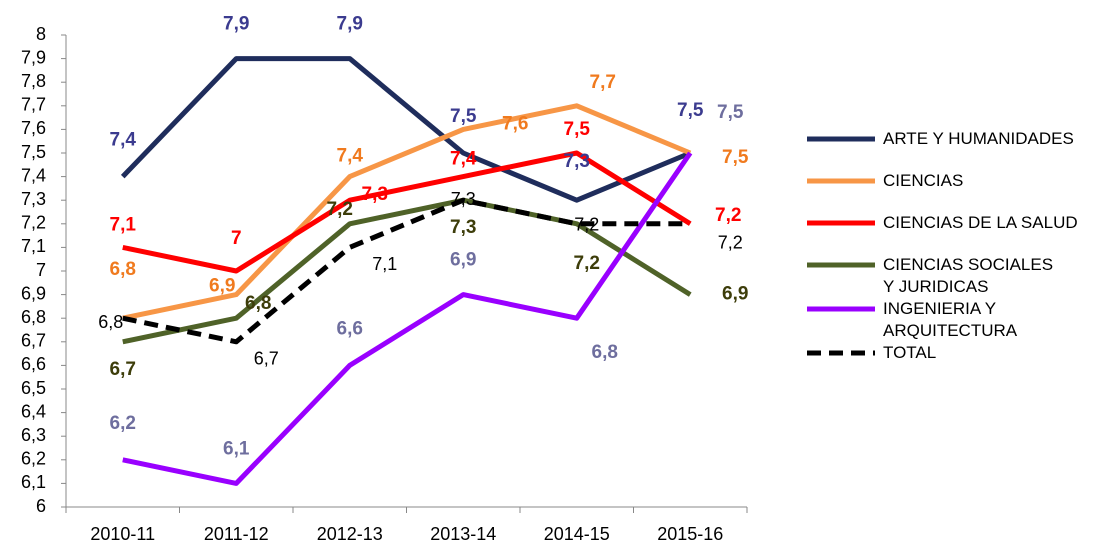 The width and height of the screenshot is (1113, 547). Describe the element at coordinates (33, 105) in the screenshot. I see `y-tick-label: 7,7` at that location.